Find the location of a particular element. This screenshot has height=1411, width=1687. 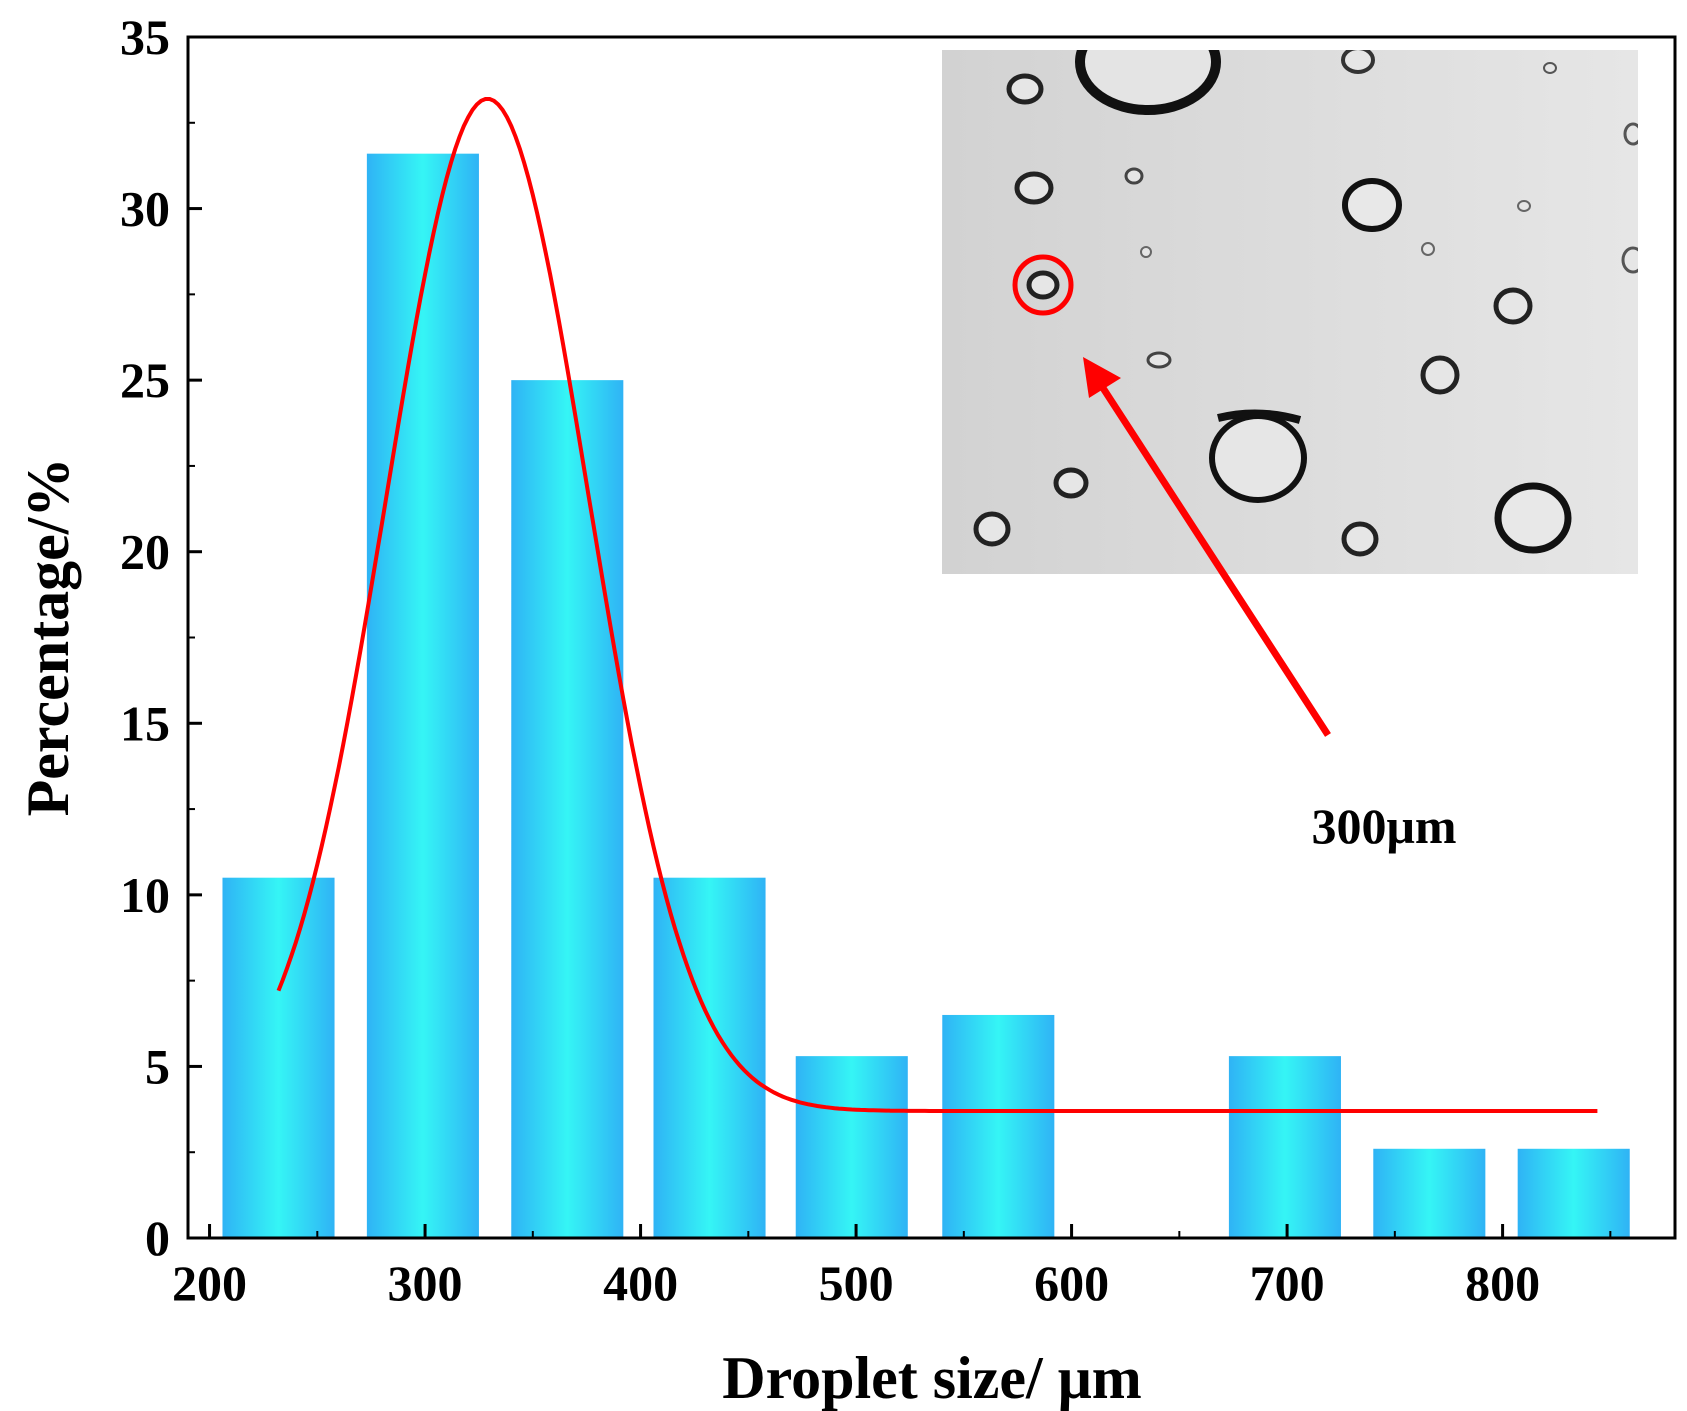

x-tick-label-600: 600 is located at coordinates (1071, 1283).